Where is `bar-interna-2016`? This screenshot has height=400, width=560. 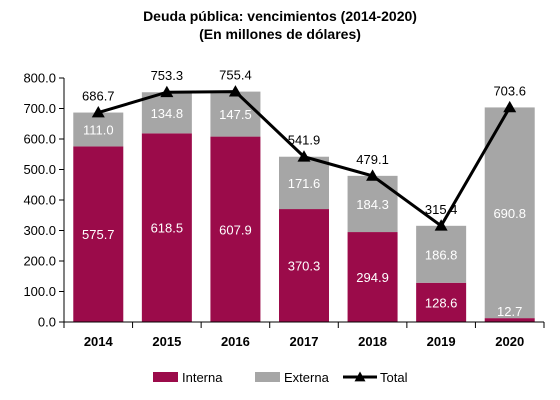
bar-interna-2016 is located at coordinates (235, 229).